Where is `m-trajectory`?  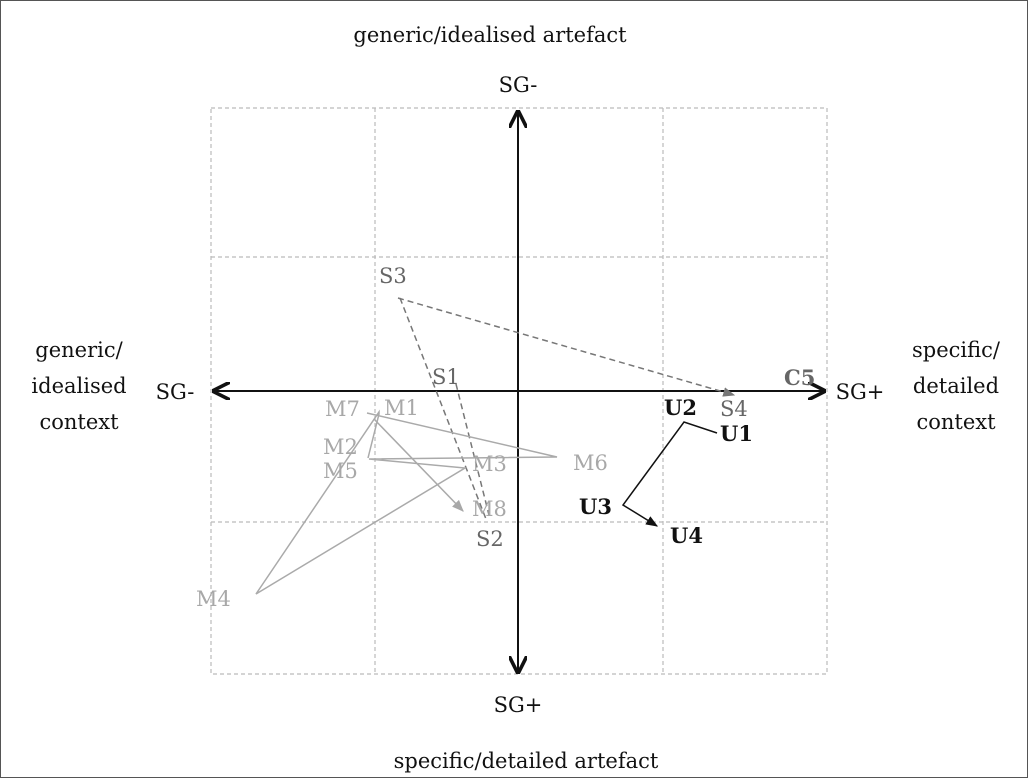
m-trajectory is located at coordinates (406, 502).